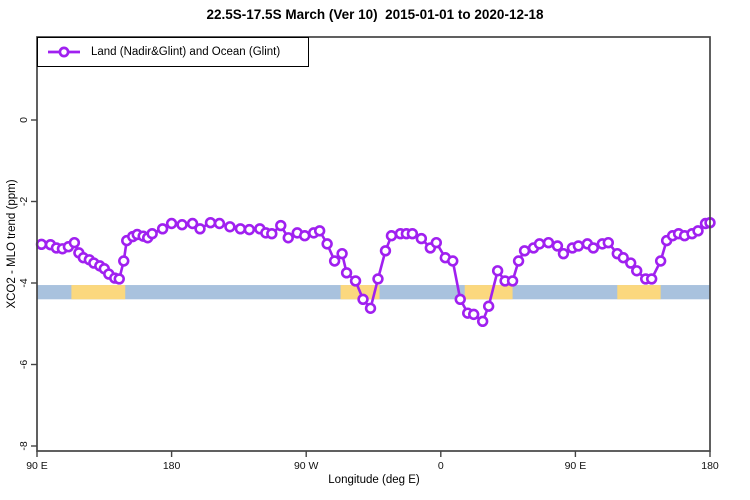 The width and height of the screenshot is (750, 500). What do you see at coordinates (441, 466) in the screenshot?
I see `x-tick-label: 0` at bounding box center [441, 466].